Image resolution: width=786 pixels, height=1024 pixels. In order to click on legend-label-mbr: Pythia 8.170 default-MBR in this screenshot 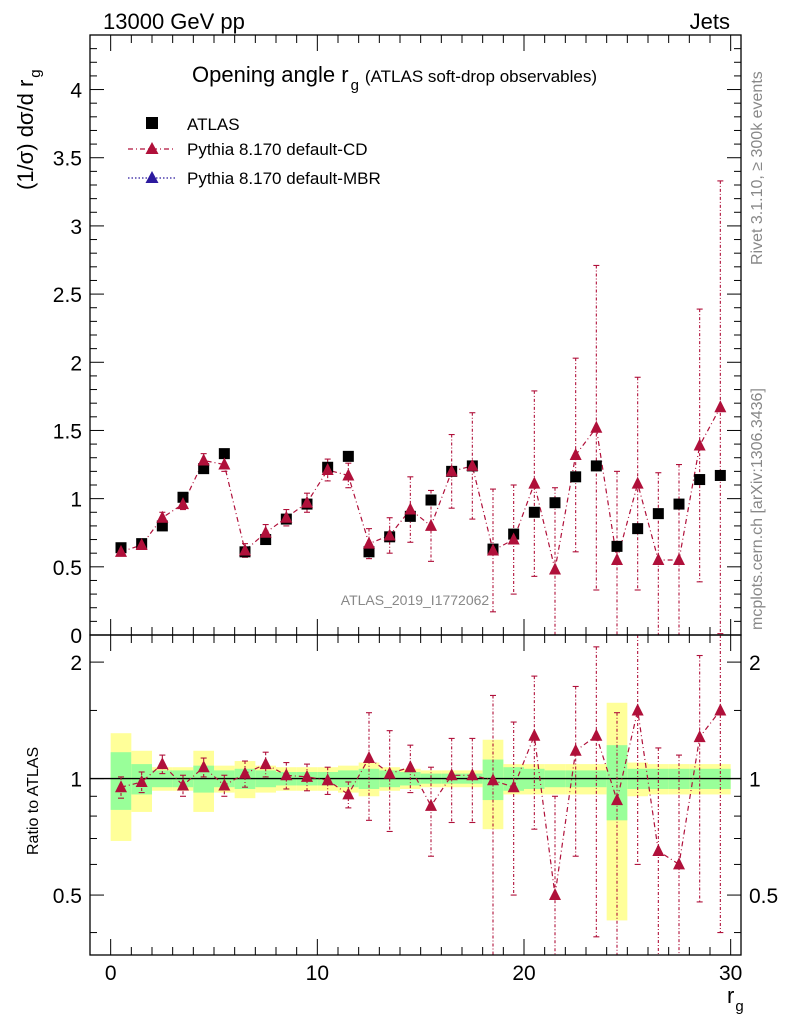, I will do `click(284, 178)`.